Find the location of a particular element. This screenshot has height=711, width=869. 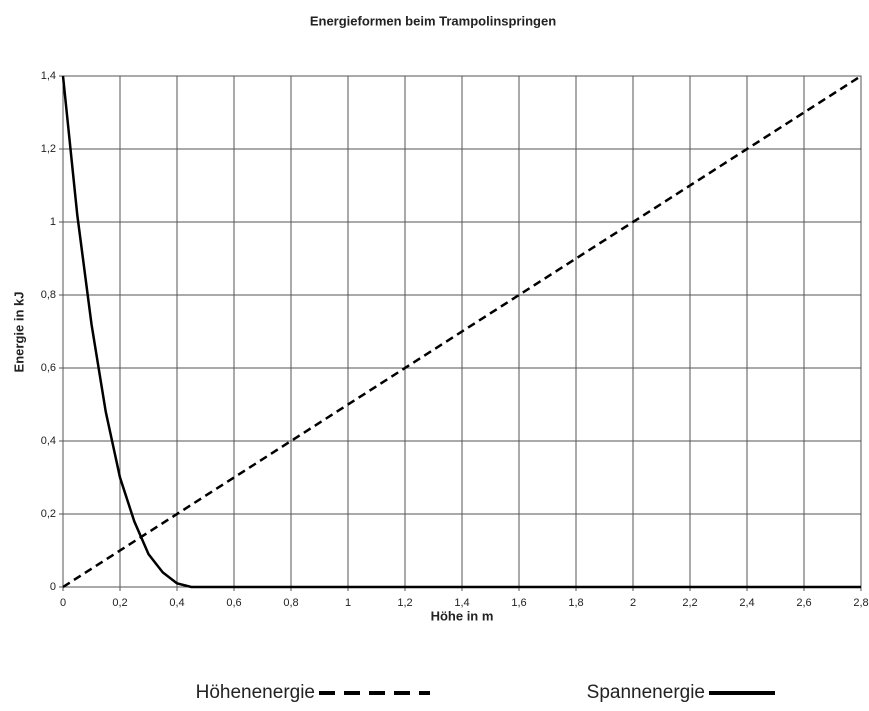

x-tick-label: 1,8 is located at coordinates (575, 603).